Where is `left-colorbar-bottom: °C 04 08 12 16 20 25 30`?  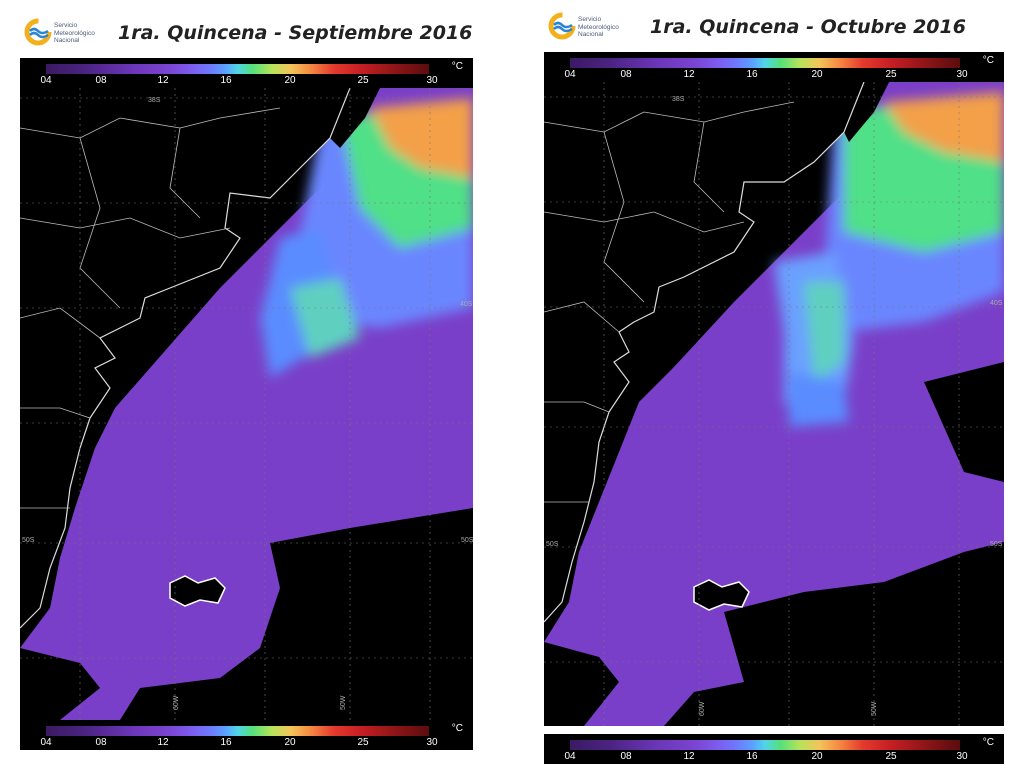 left-colorbar-bottom: °C 04 08 12 16 20 25 30 is located at coordinates (246, 735).